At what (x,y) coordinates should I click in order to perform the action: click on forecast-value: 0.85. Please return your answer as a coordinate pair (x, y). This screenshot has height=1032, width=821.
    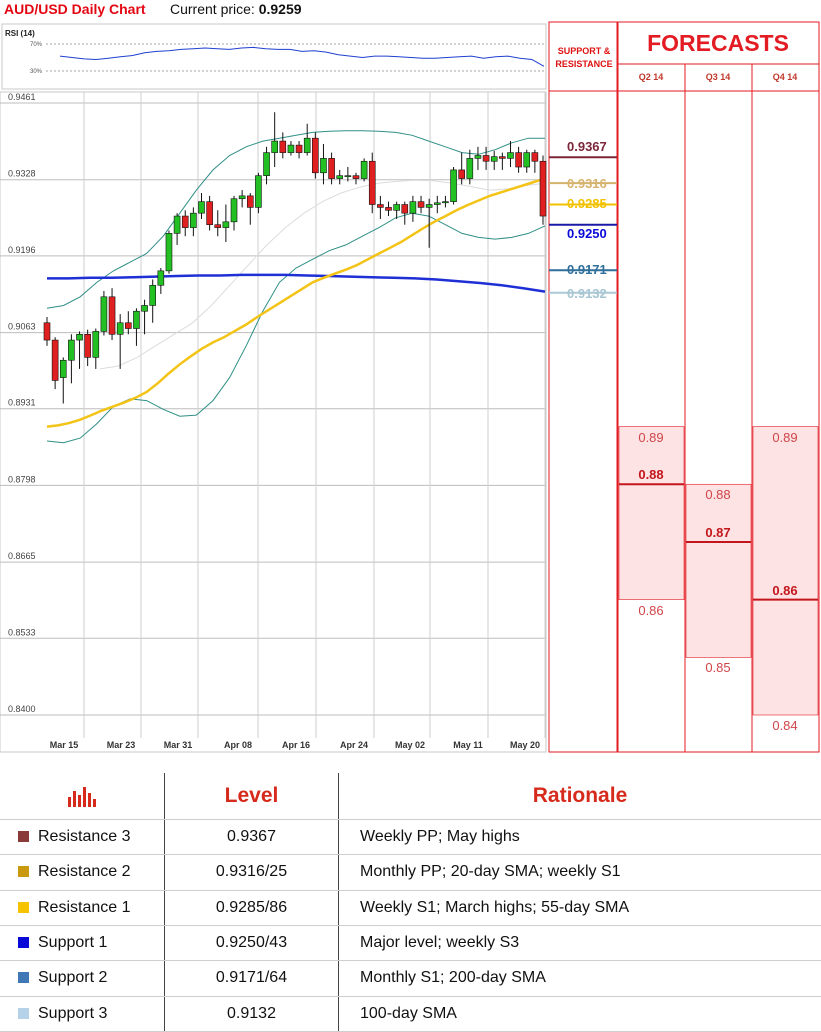
    Looking at the image, I should click on (718, 668).